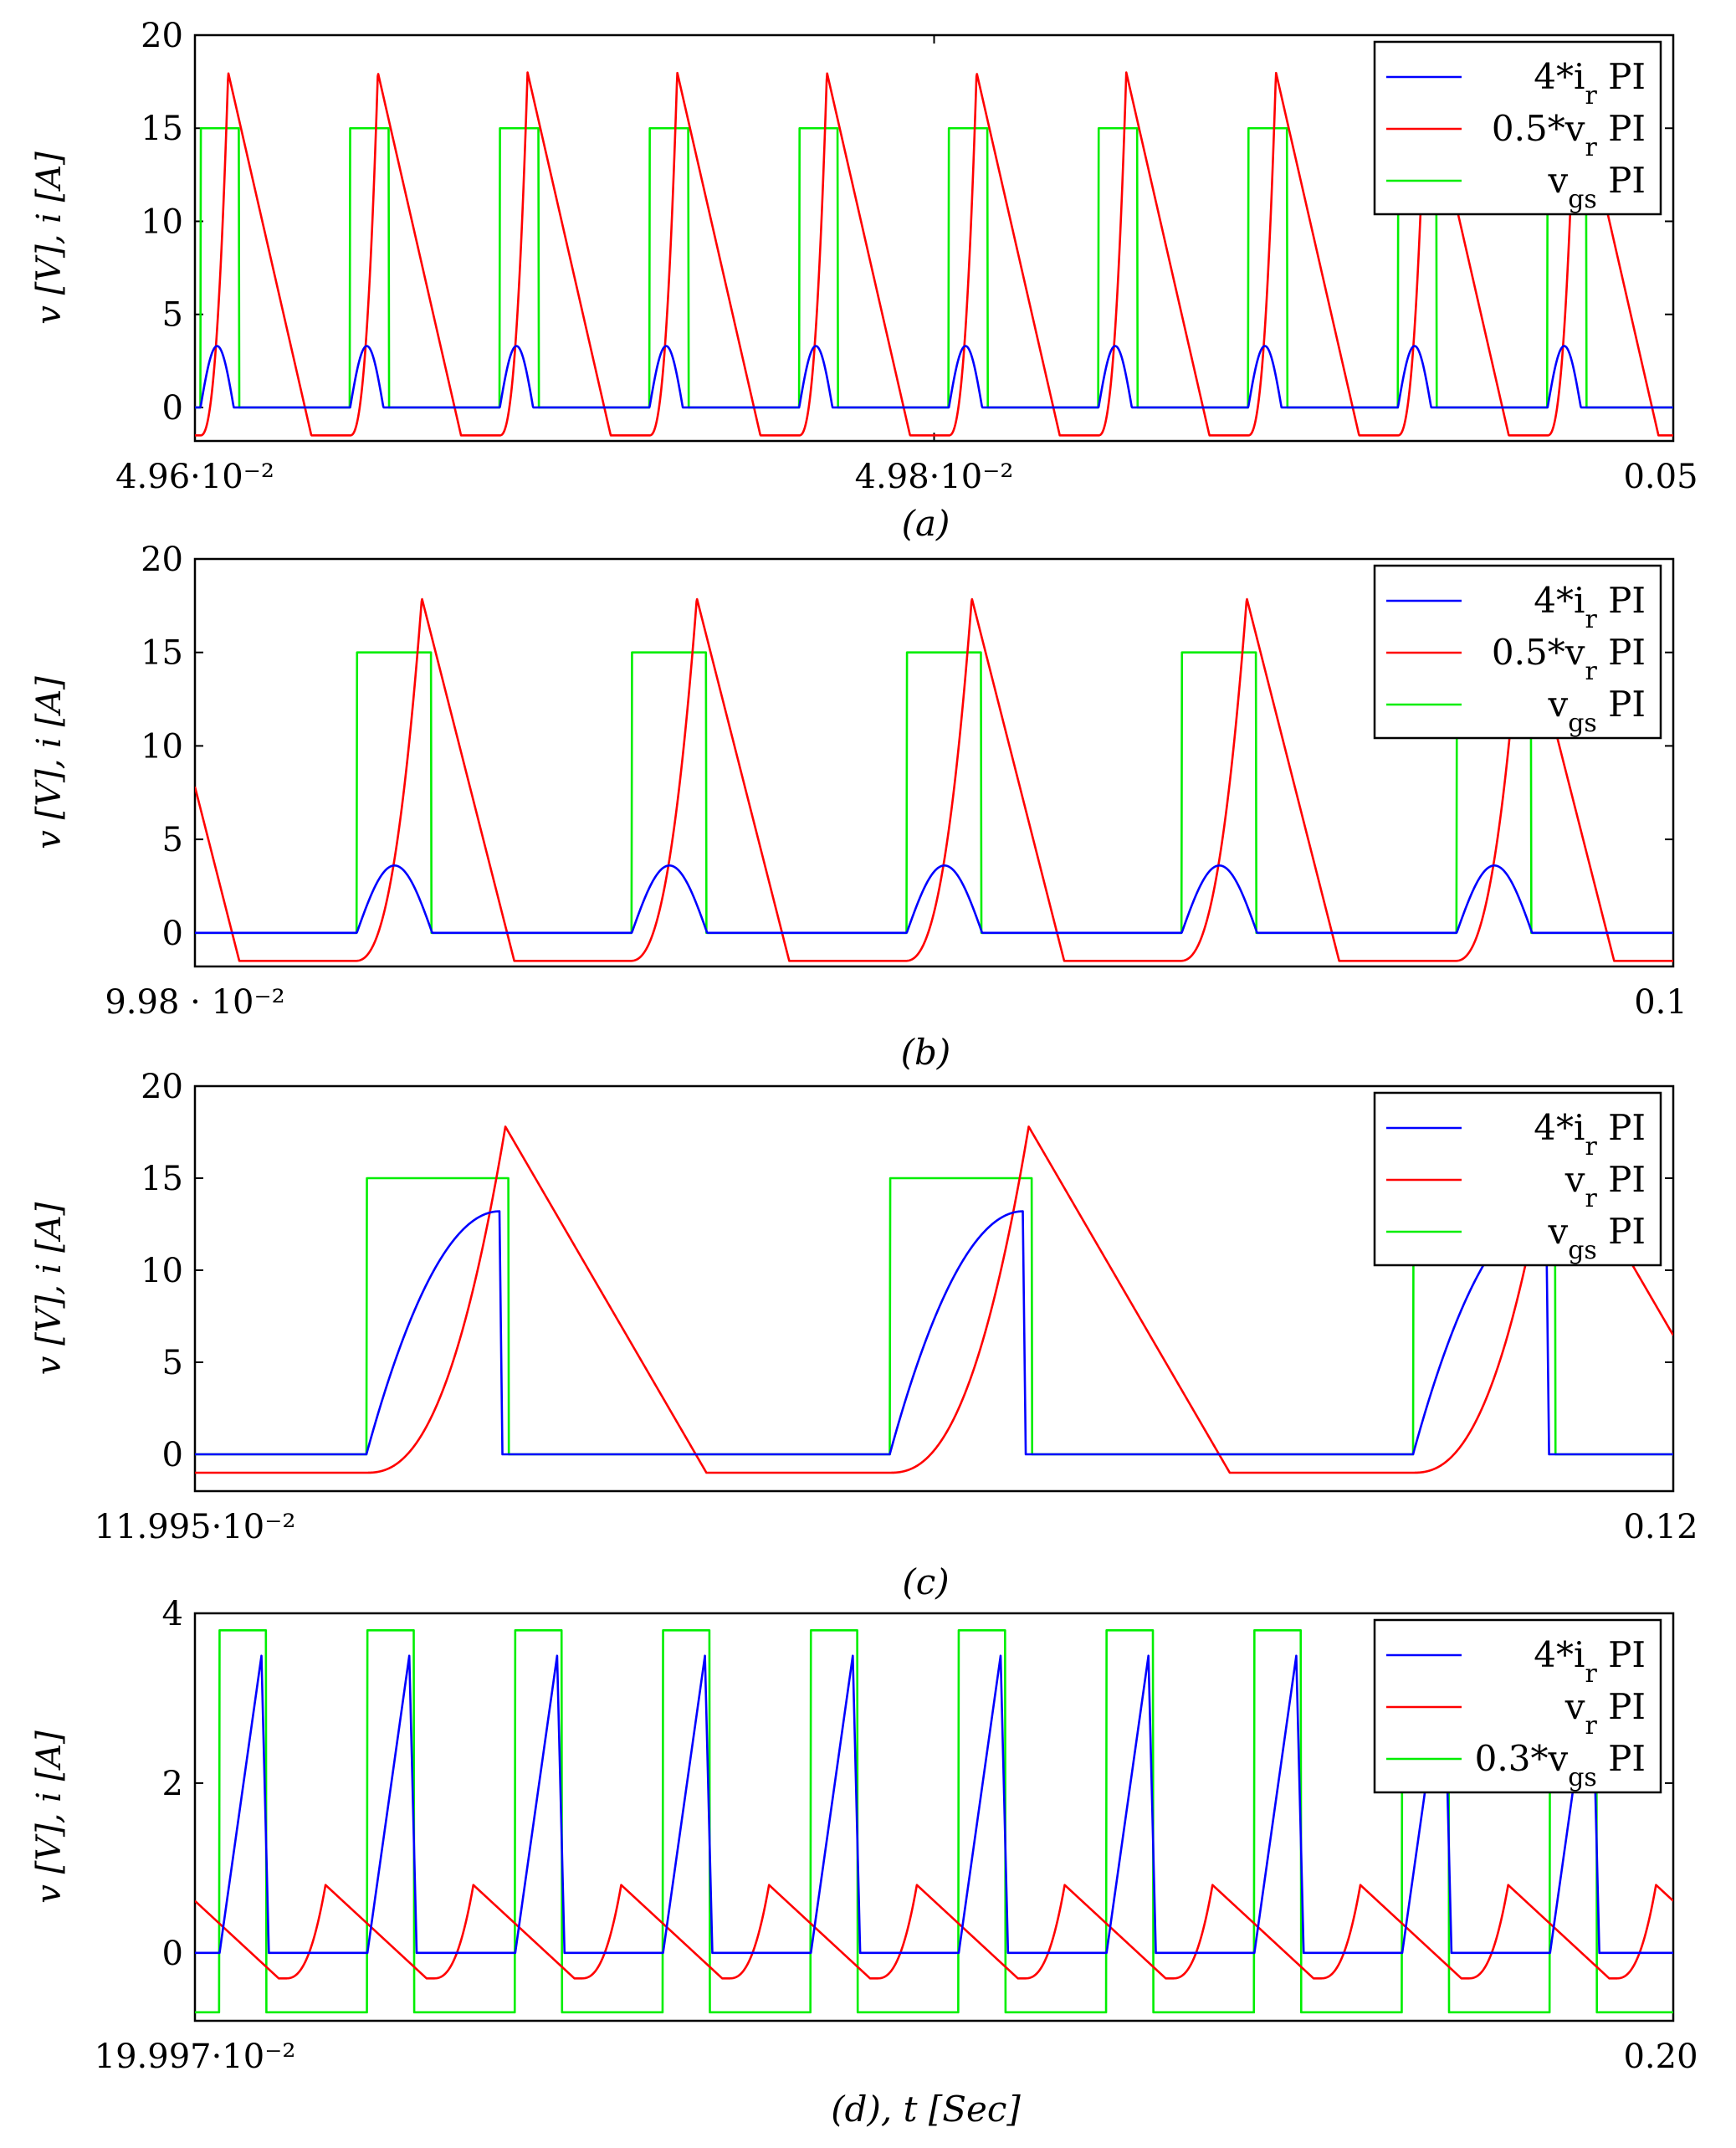 This screenshot has width=1736, height=2148. What do you see at coordinates (1660, 477) in the screenshot?
I see `x-tick-label: 0.05` at bounding box center [1660, 477].